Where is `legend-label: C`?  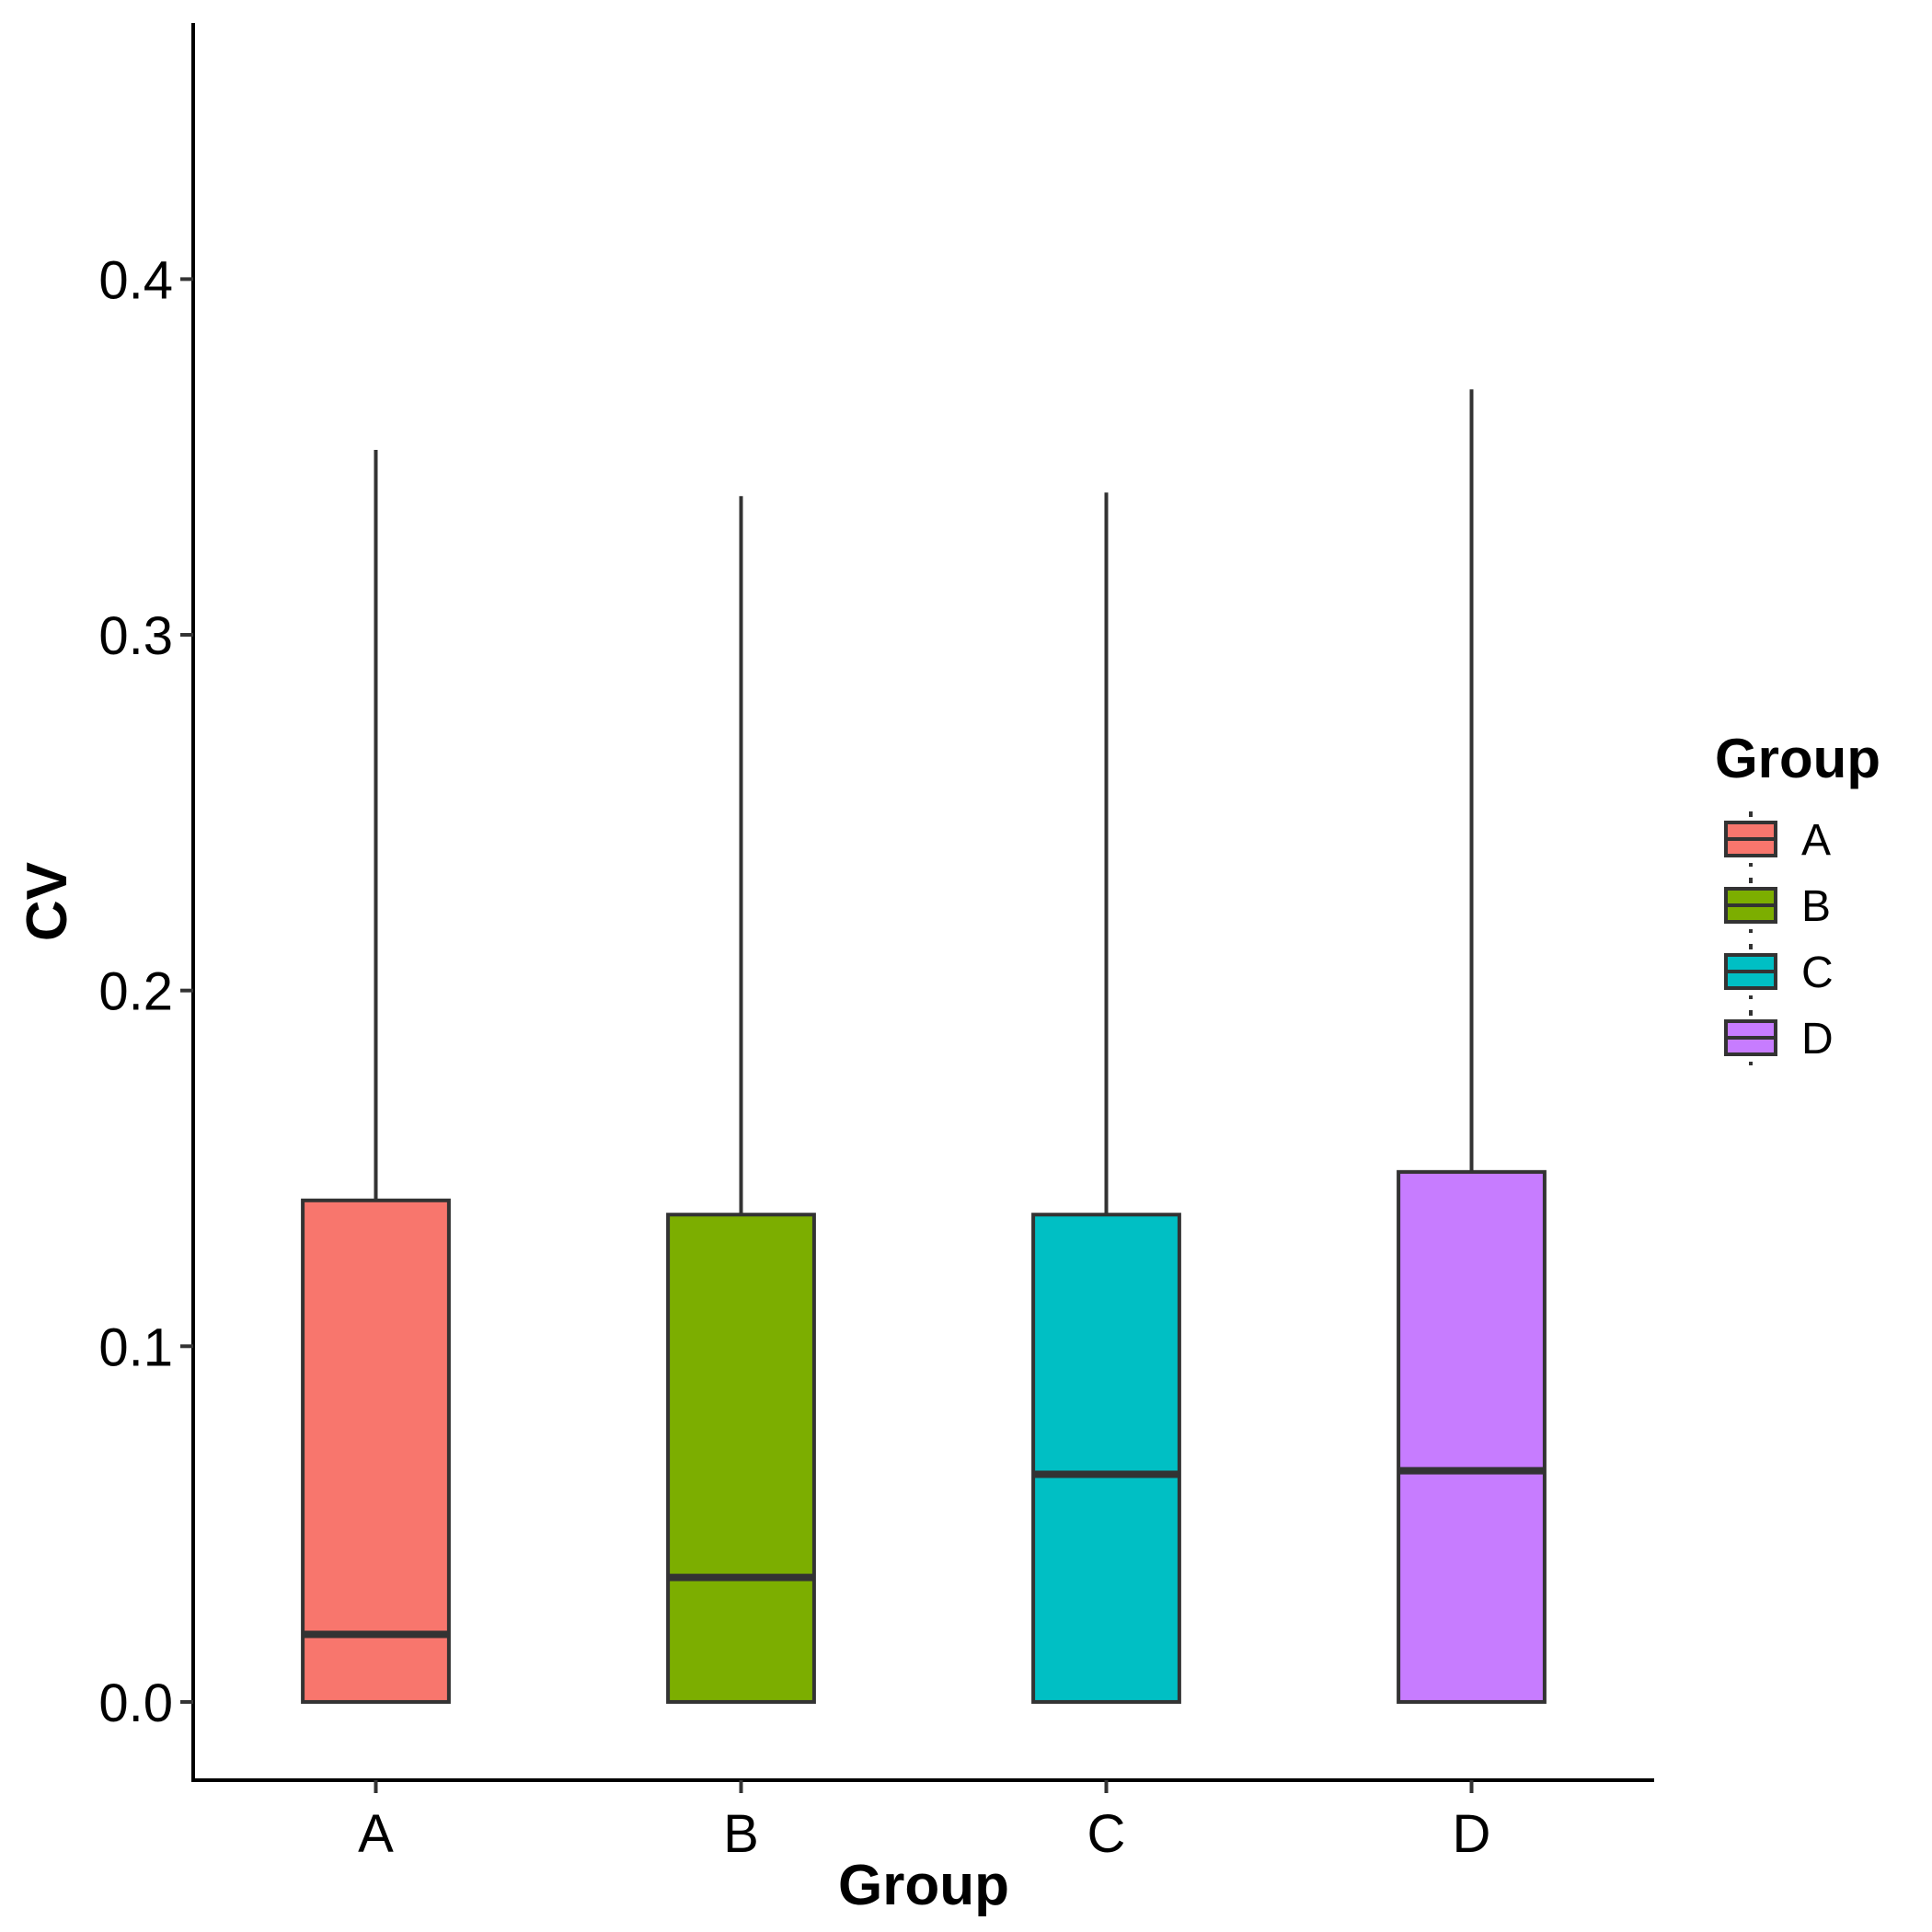
legend-label: C is located at coordinates (1817, 973).